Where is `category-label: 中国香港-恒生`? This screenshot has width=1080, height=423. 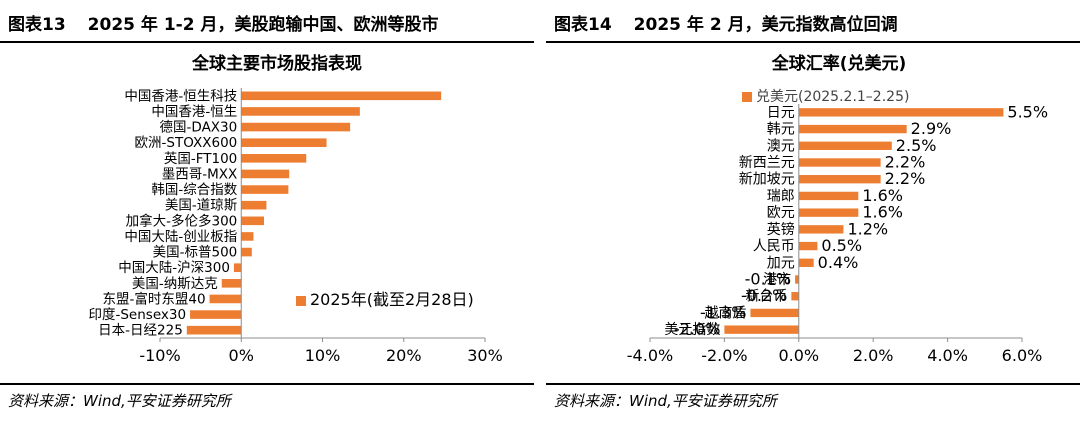
category-label: 中国香港-恒生 is located at coordinates (194, 112).